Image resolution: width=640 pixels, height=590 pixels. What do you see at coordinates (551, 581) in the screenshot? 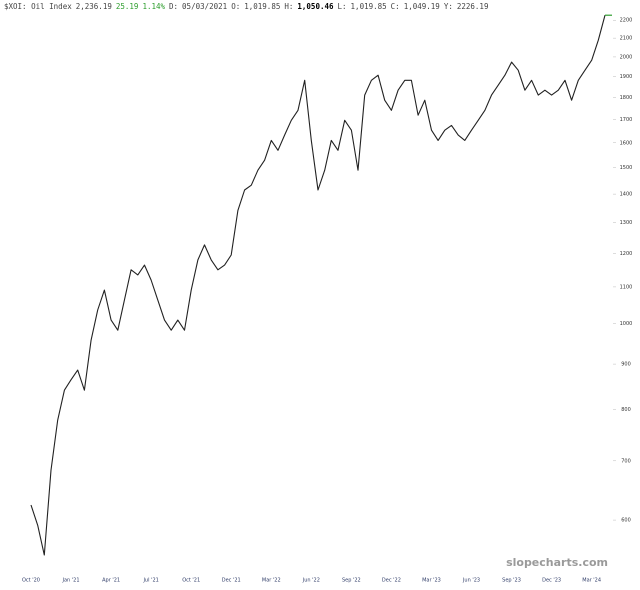
I see `x-tick-label: Dec '23` at bounding box center [551, 581].